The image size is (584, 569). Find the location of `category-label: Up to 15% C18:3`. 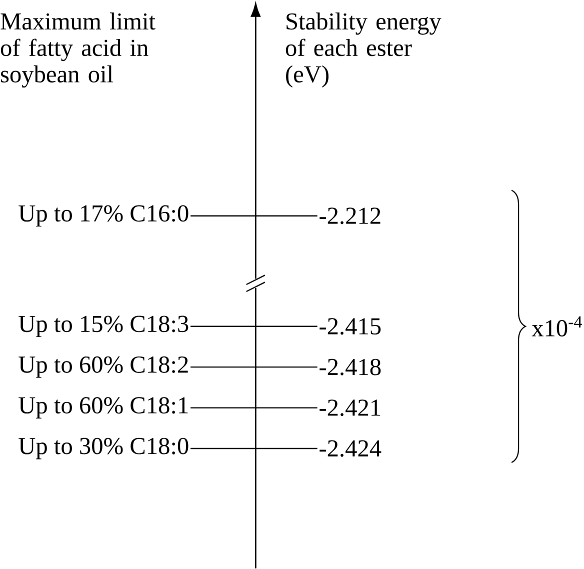

category-label: Up to 15% C18:3 is located at coordinates (103, 327).